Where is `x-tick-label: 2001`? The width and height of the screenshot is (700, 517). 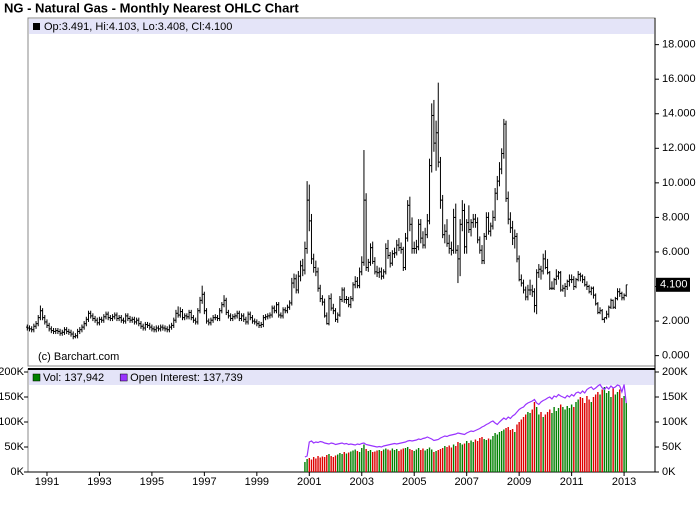
x-tick-label: 2001 is located at coordinates (309, 482).